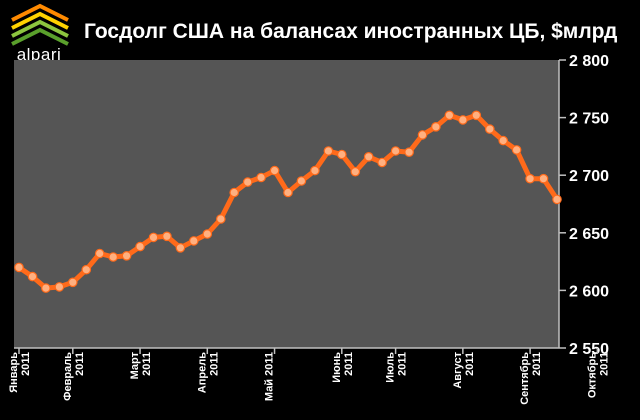 The image size is (640, 420). I want to click on x-tick-label: Июль 2011, so click(397, 367).